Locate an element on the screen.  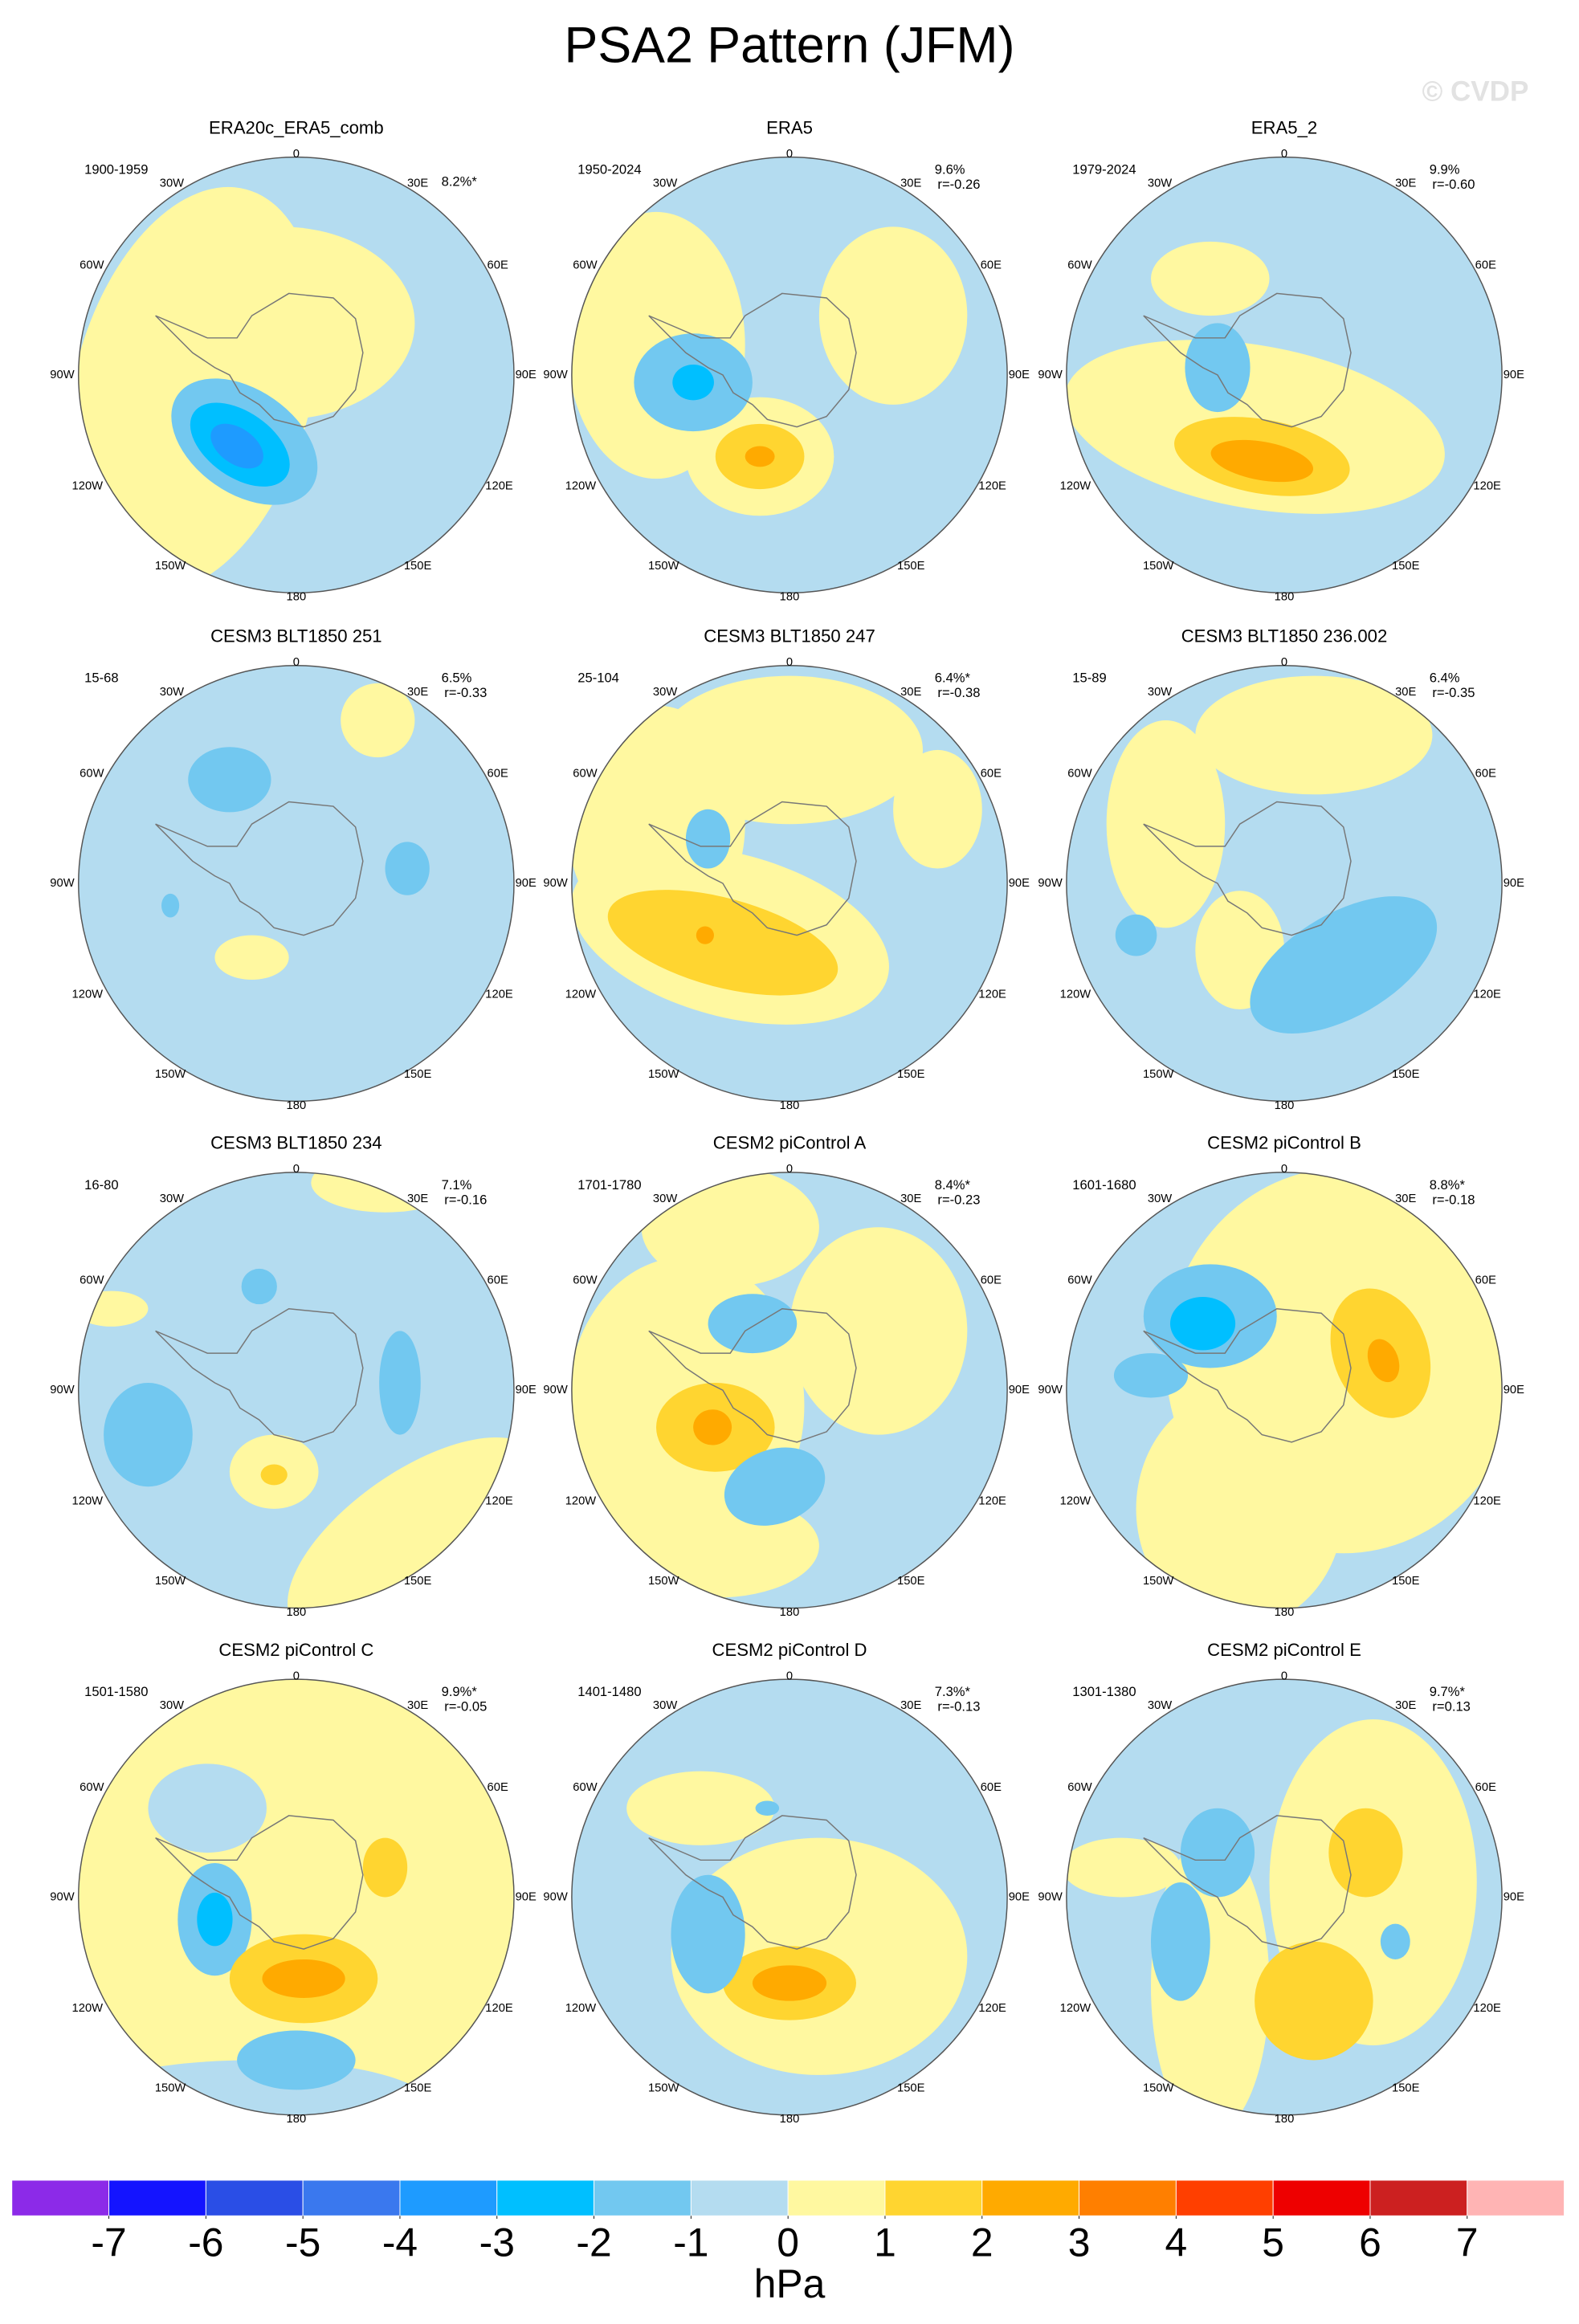
panel-title: CESM3 BLT1850 247 is located at coordinates (789, 636).